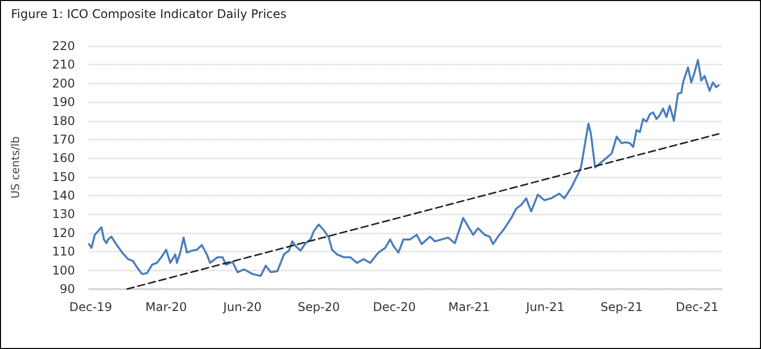  Describe the element at coordinates (166, 307) in the screenshot. I see `x-tick-label: Mar-20` at that location.